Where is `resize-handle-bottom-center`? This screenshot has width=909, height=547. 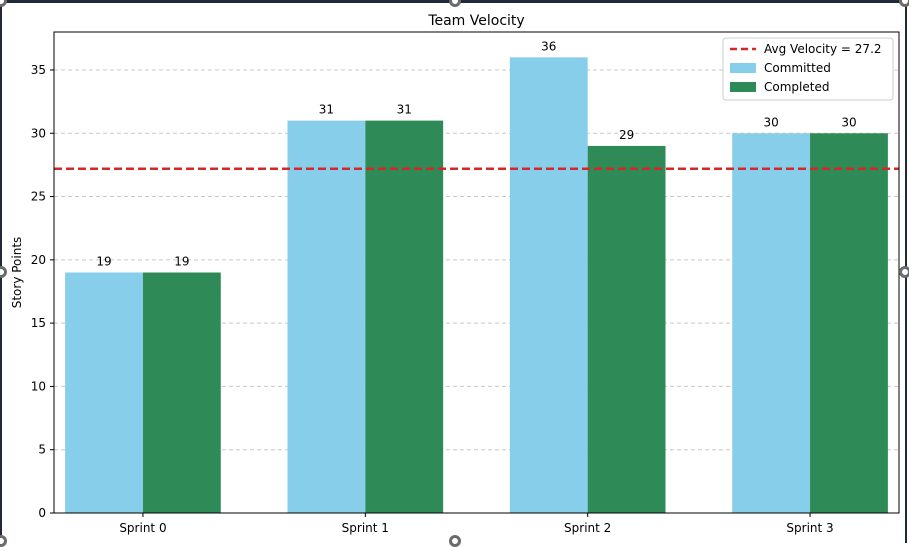
resize-handle-bottom-center is located at coordinates (455, 541).